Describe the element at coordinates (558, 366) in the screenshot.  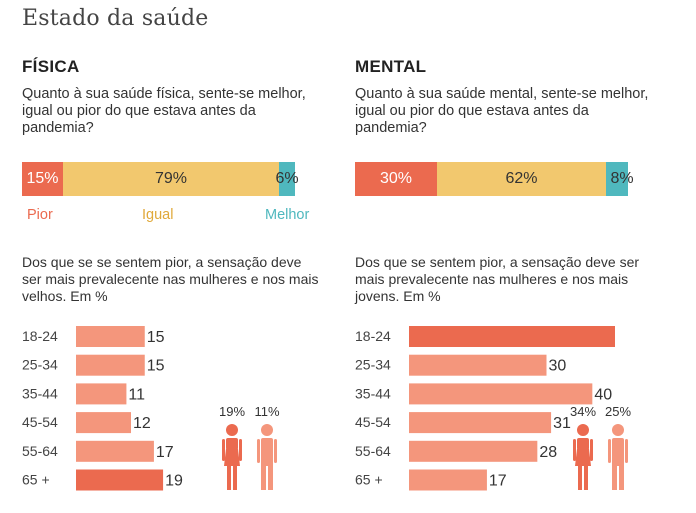
I see `mental-age-value: 30` at that location.